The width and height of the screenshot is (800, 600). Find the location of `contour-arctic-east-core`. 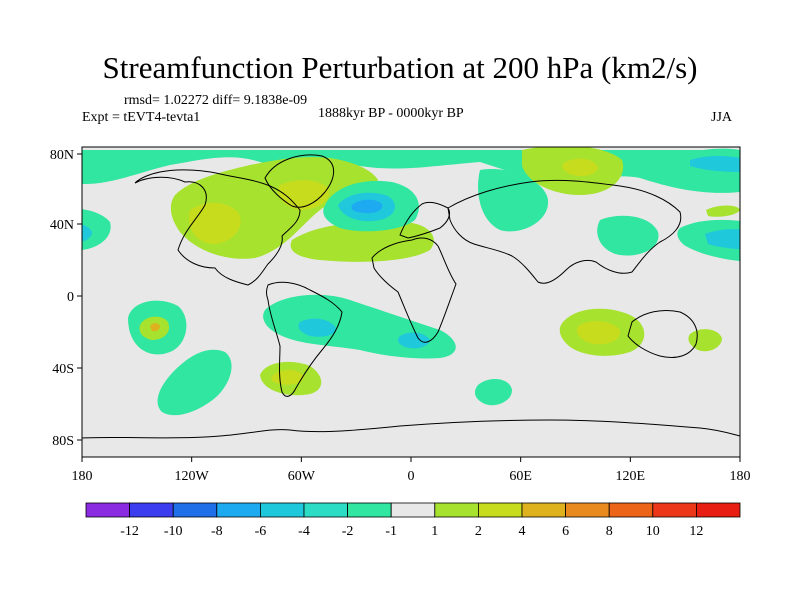

contour-arctic-east-core is located at coordinates (715, 163).